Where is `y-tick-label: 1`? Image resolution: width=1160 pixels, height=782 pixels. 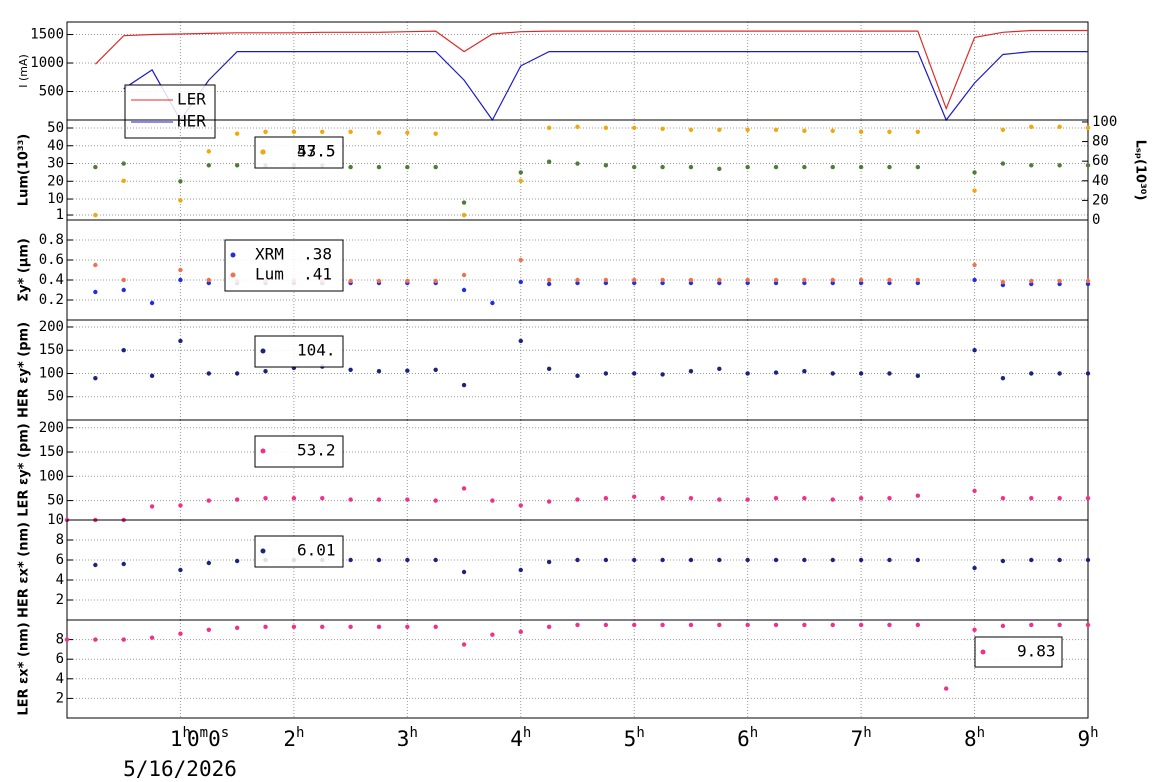 y-tick-label: 1 is located at coordinates (60, 215).